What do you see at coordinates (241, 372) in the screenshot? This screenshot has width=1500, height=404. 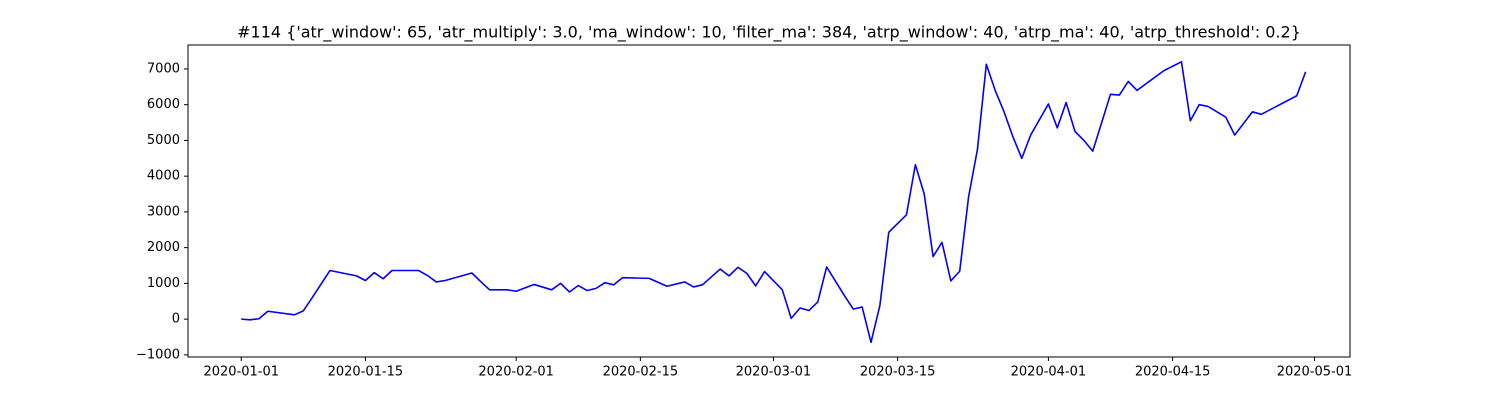 I see `x-tick-label: 2020-01-01` at bounding box center [241, 372].